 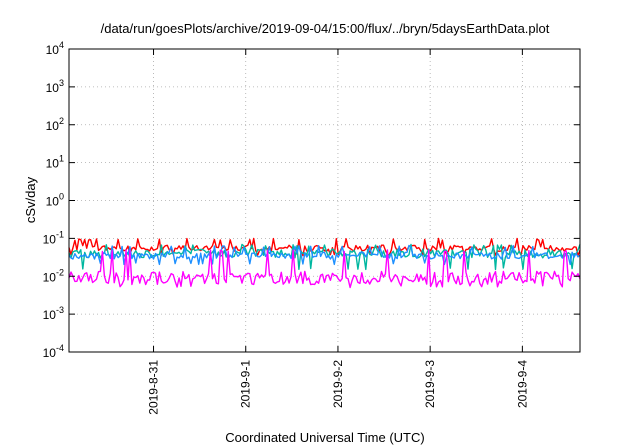 I want to click on series-group, so click(x=324, y=263).